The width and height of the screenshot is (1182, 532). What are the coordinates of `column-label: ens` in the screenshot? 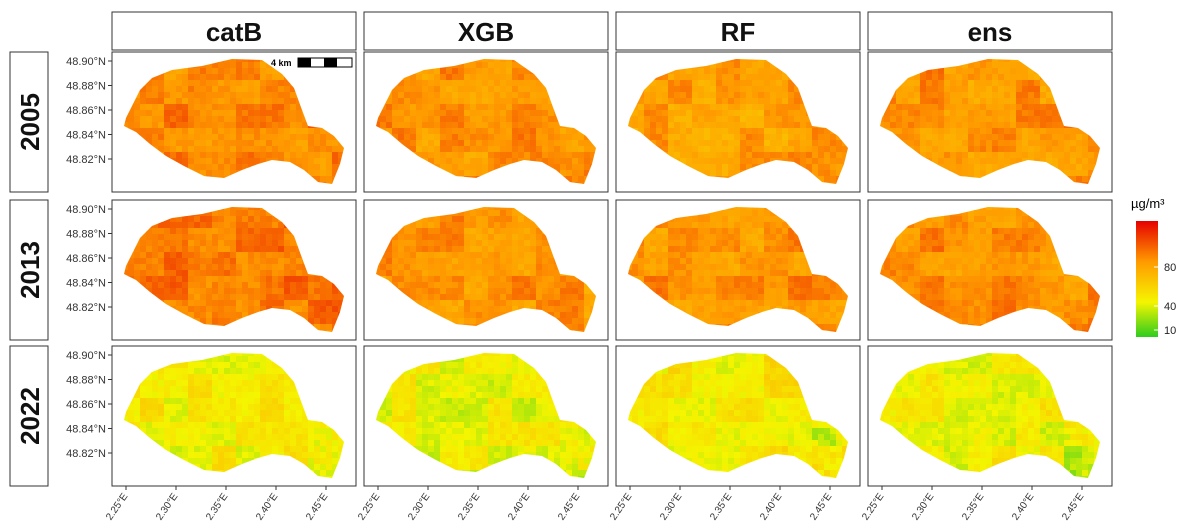 It's located at (990, 32).